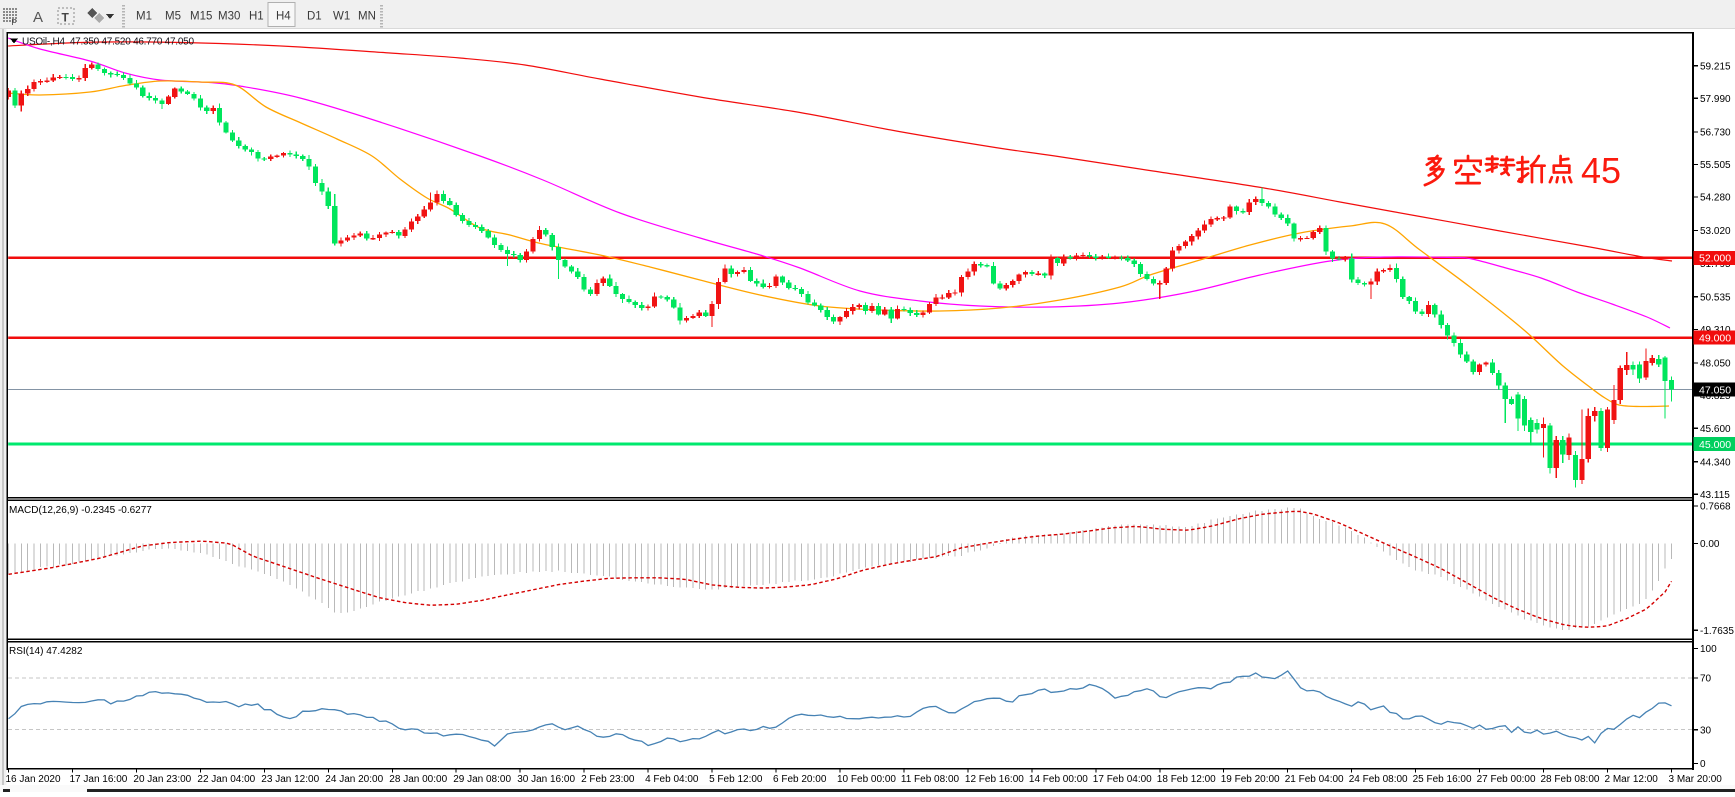 Image resolution: width=1735 pixels, height=797 pixels. What do you see at coordinates (229, 17) in the screenshot?
I see `svg-text: M30` at bounding box center [229, 17].